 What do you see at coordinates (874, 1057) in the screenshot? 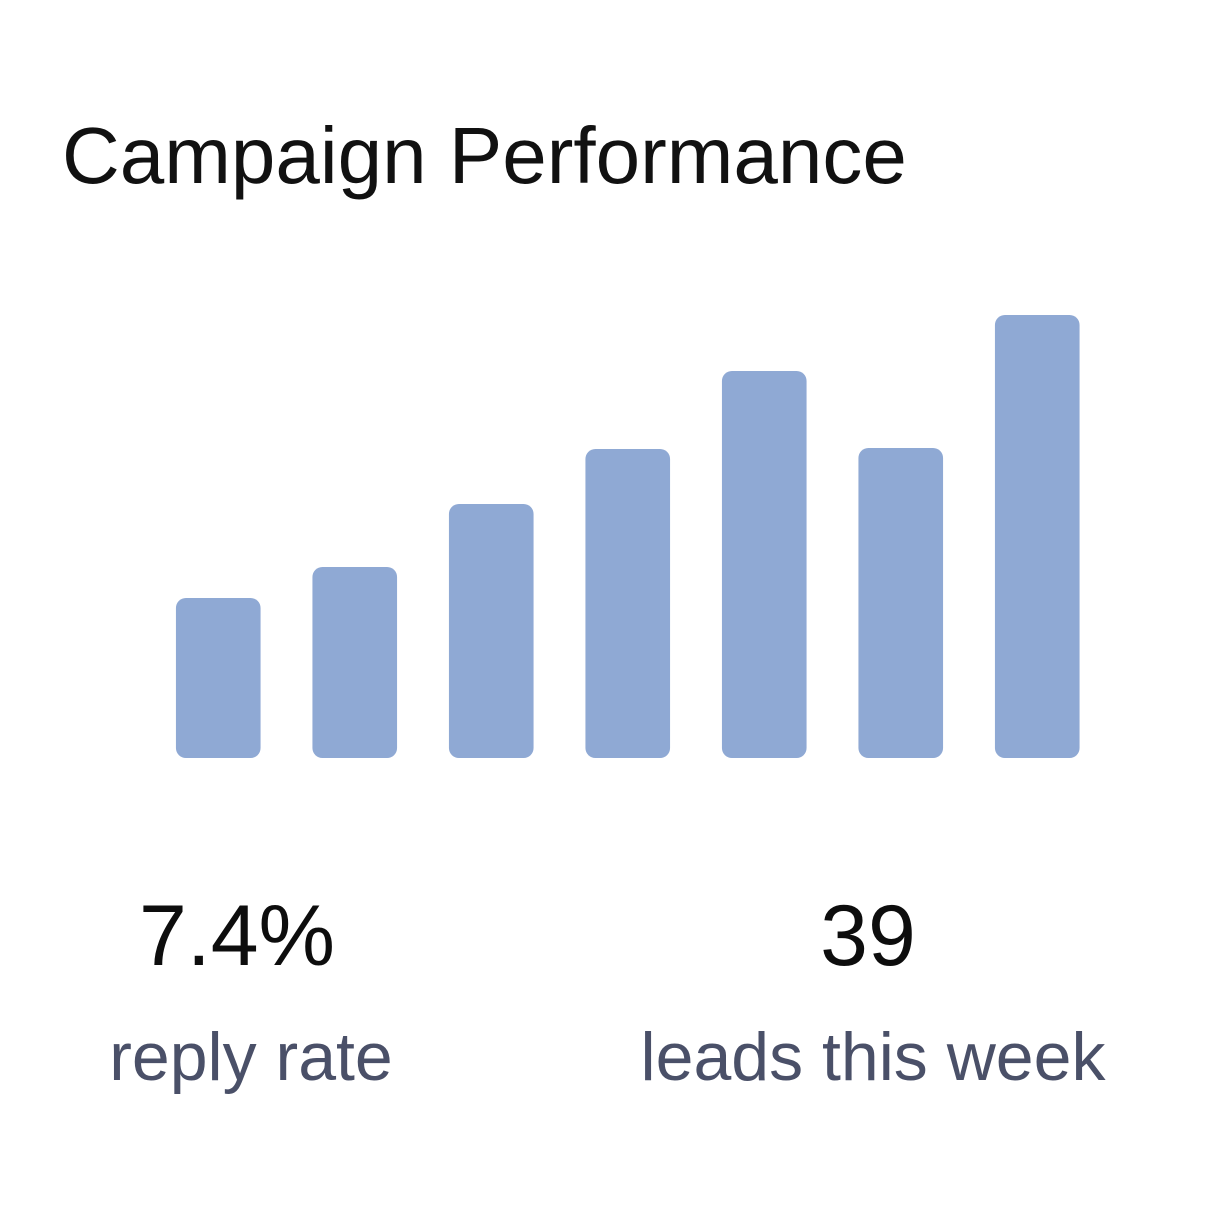
I see `stat-label: leads this week` at bounding box center [874, 1057].